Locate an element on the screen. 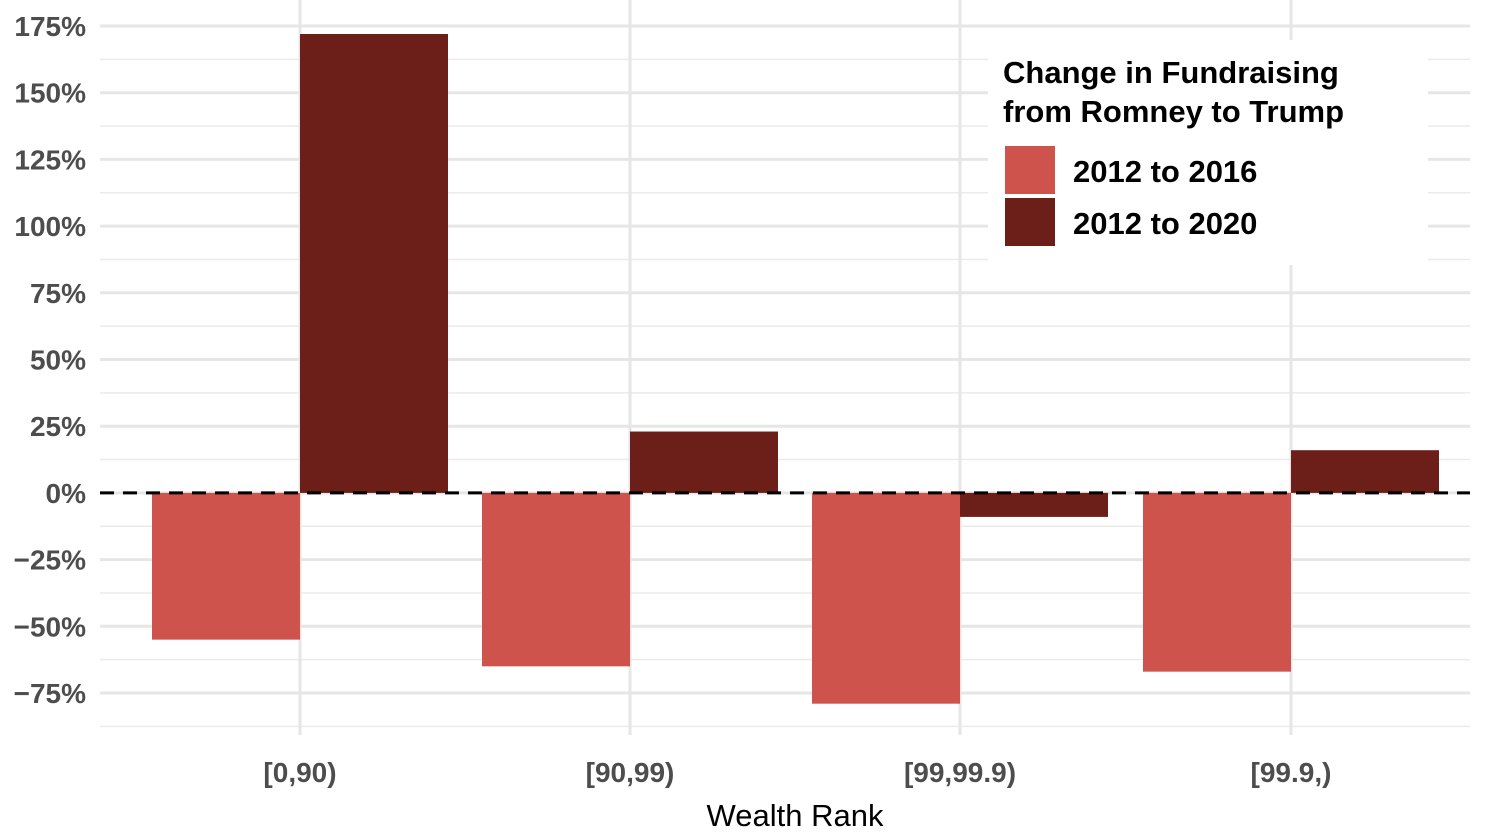 The width and height of the screenshot is (1490, 835). x-tick-label: [99,99.9) is located at coordinates (960, 772).